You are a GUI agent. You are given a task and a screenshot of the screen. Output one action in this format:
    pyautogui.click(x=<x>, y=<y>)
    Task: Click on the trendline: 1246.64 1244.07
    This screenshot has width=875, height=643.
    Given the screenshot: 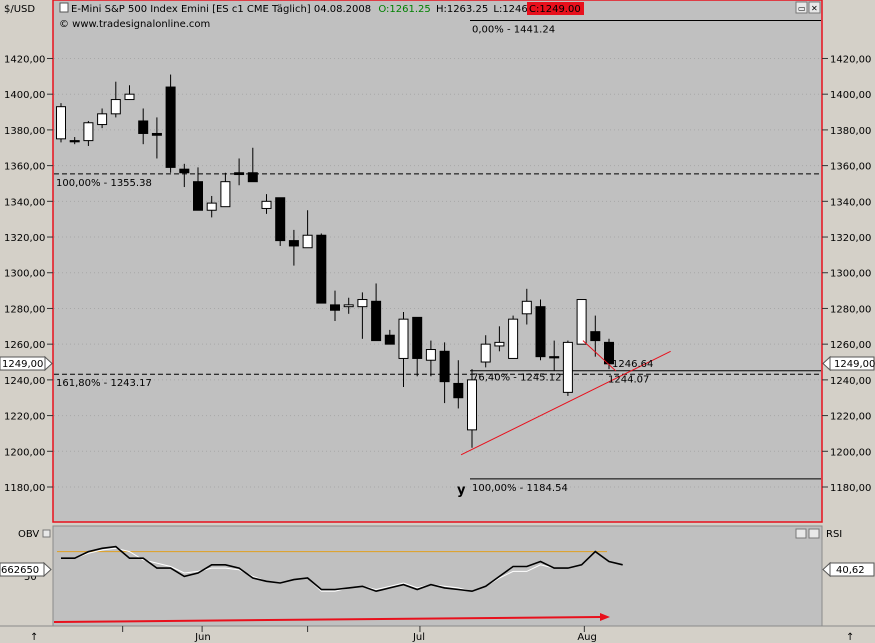 What is the action you would take?
    pyautogui.click(x=565, y=398)
    